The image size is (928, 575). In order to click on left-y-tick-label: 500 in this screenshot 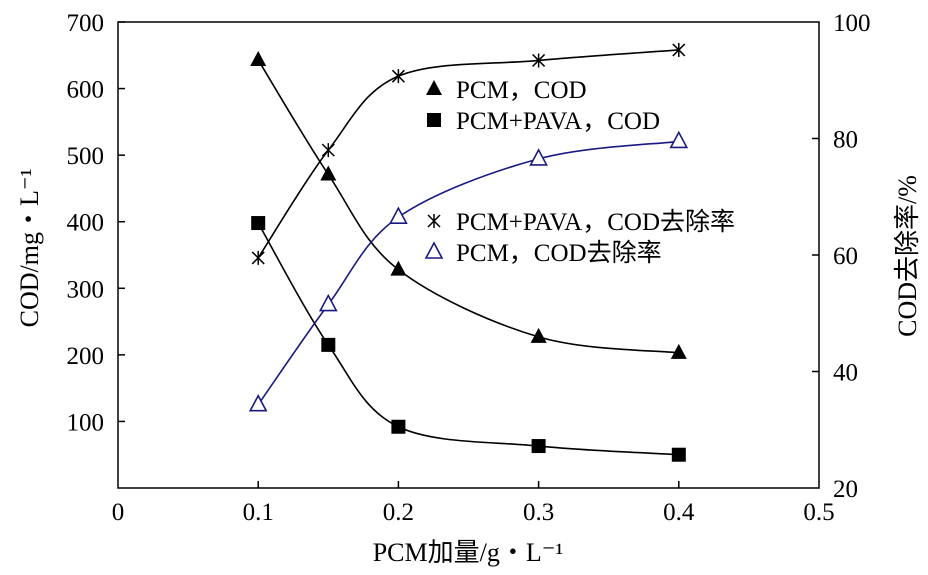, I will do `click(86, 156)`.